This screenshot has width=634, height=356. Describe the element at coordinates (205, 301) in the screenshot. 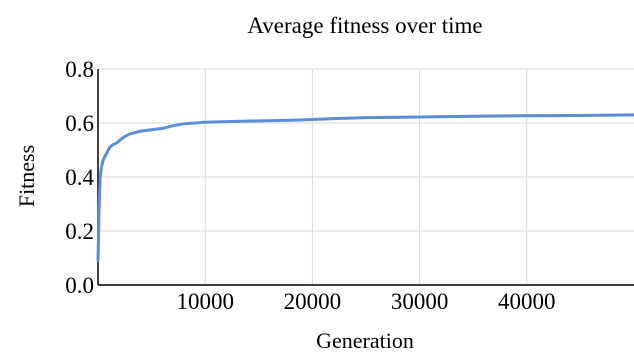

I see `x-tick-label: 10000` at that location.